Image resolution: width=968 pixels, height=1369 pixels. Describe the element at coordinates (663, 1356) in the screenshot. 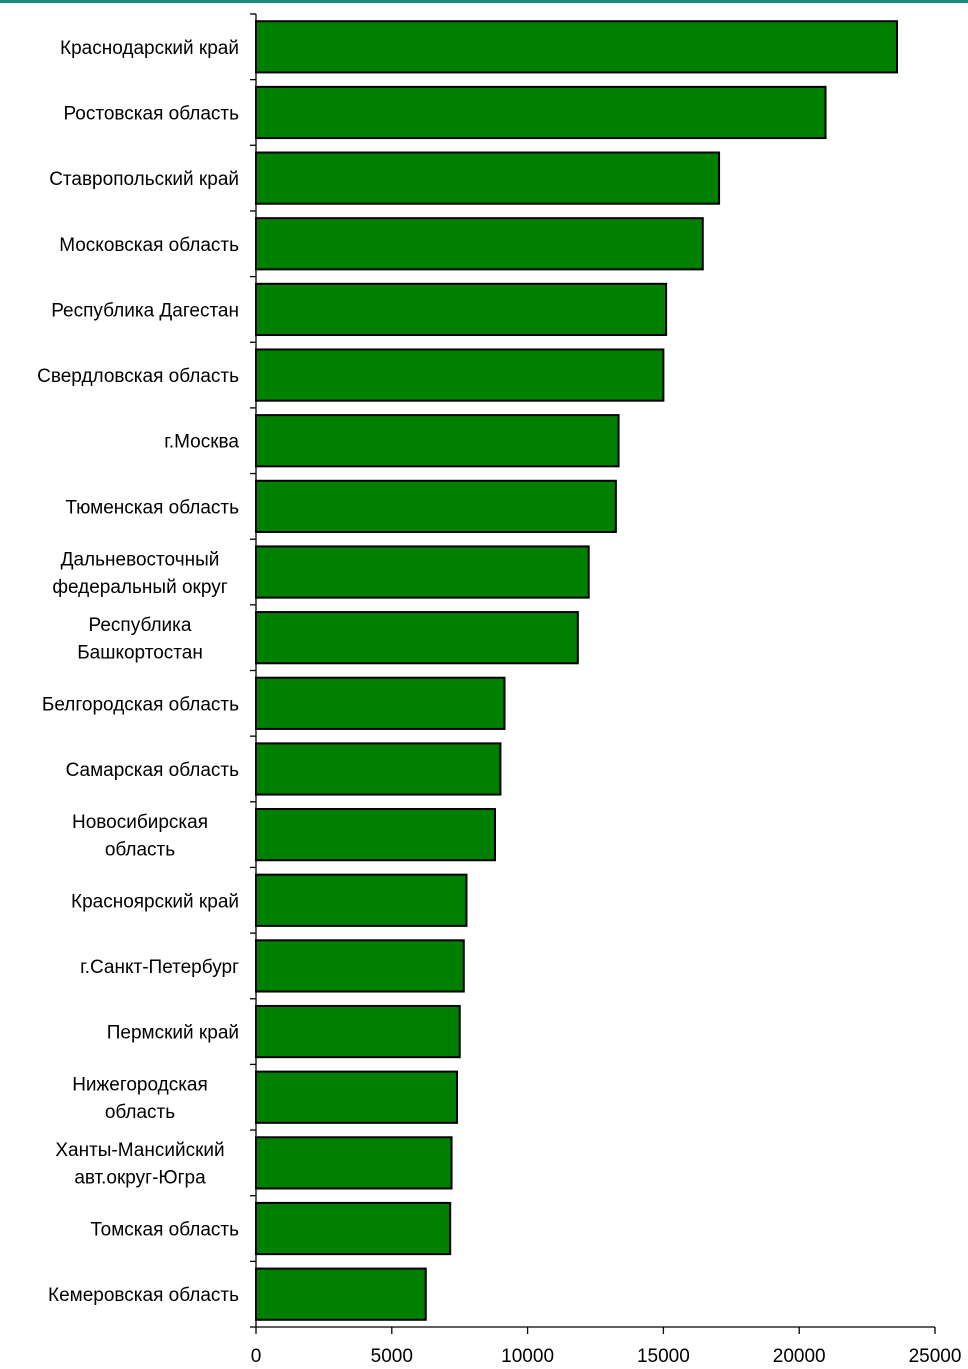

I see `x-tick-label-15000: 15000` at that location.